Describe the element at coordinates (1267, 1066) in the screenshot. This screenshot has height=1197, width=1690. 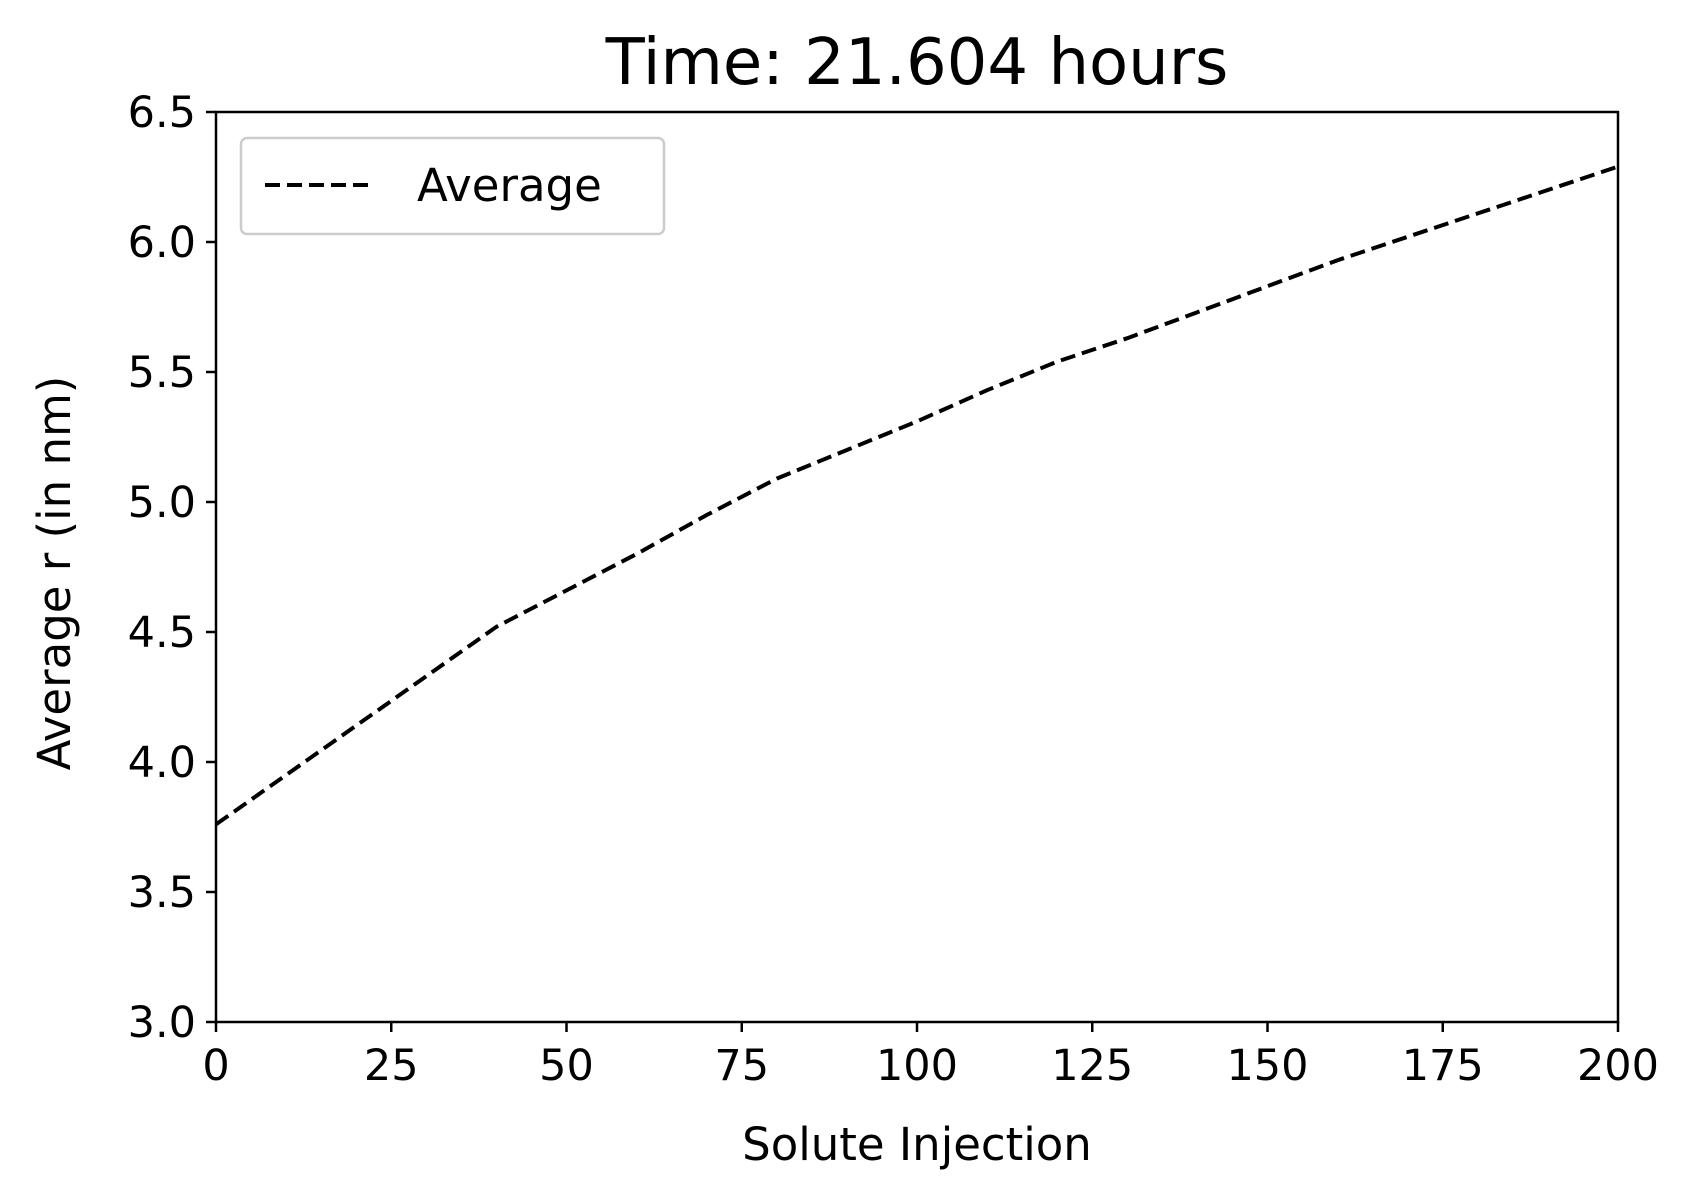
I see `x-tick-label: 150` at that location.